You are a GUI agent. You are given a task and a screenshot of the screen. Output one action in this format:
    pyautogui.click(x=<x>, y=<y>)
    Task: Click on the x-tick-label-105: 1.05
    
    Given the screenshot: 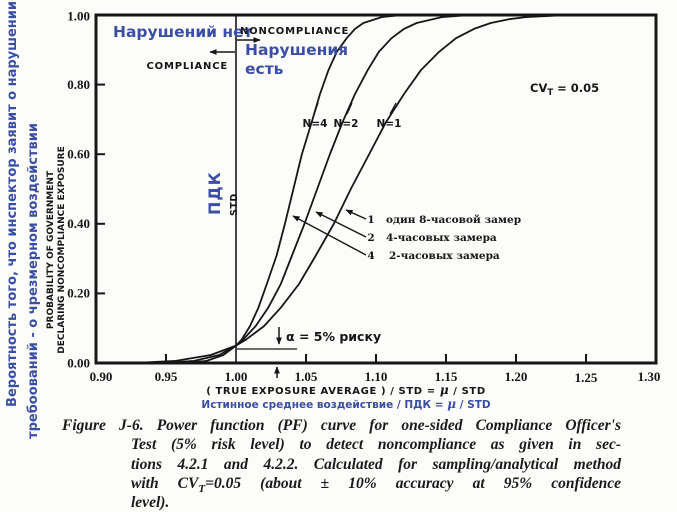 What is the action you would take?
    pyautogui.click(x=306, y=376)
    